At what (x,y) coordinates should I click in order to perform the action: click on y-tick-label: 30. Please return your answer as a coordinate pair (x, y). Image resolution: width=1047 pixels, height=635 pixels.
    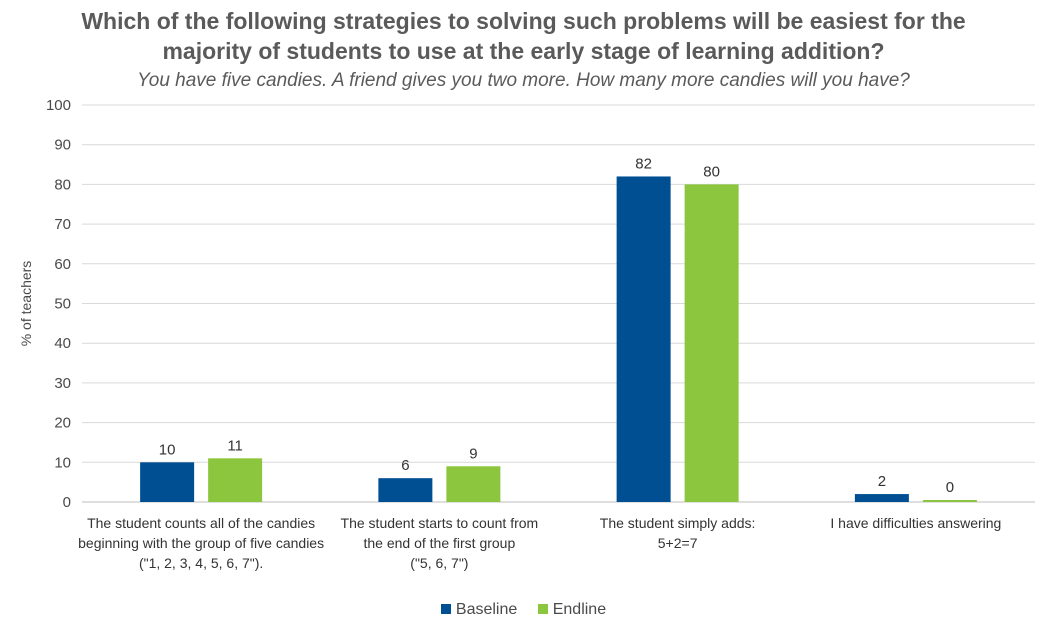
    Looking at the image, I should click on (62, 383).